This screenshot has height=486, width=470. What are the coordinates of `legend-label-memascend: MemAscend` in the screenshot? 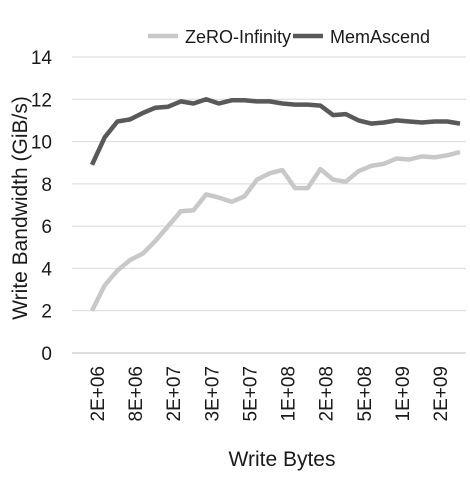 It's located at (380, 37).